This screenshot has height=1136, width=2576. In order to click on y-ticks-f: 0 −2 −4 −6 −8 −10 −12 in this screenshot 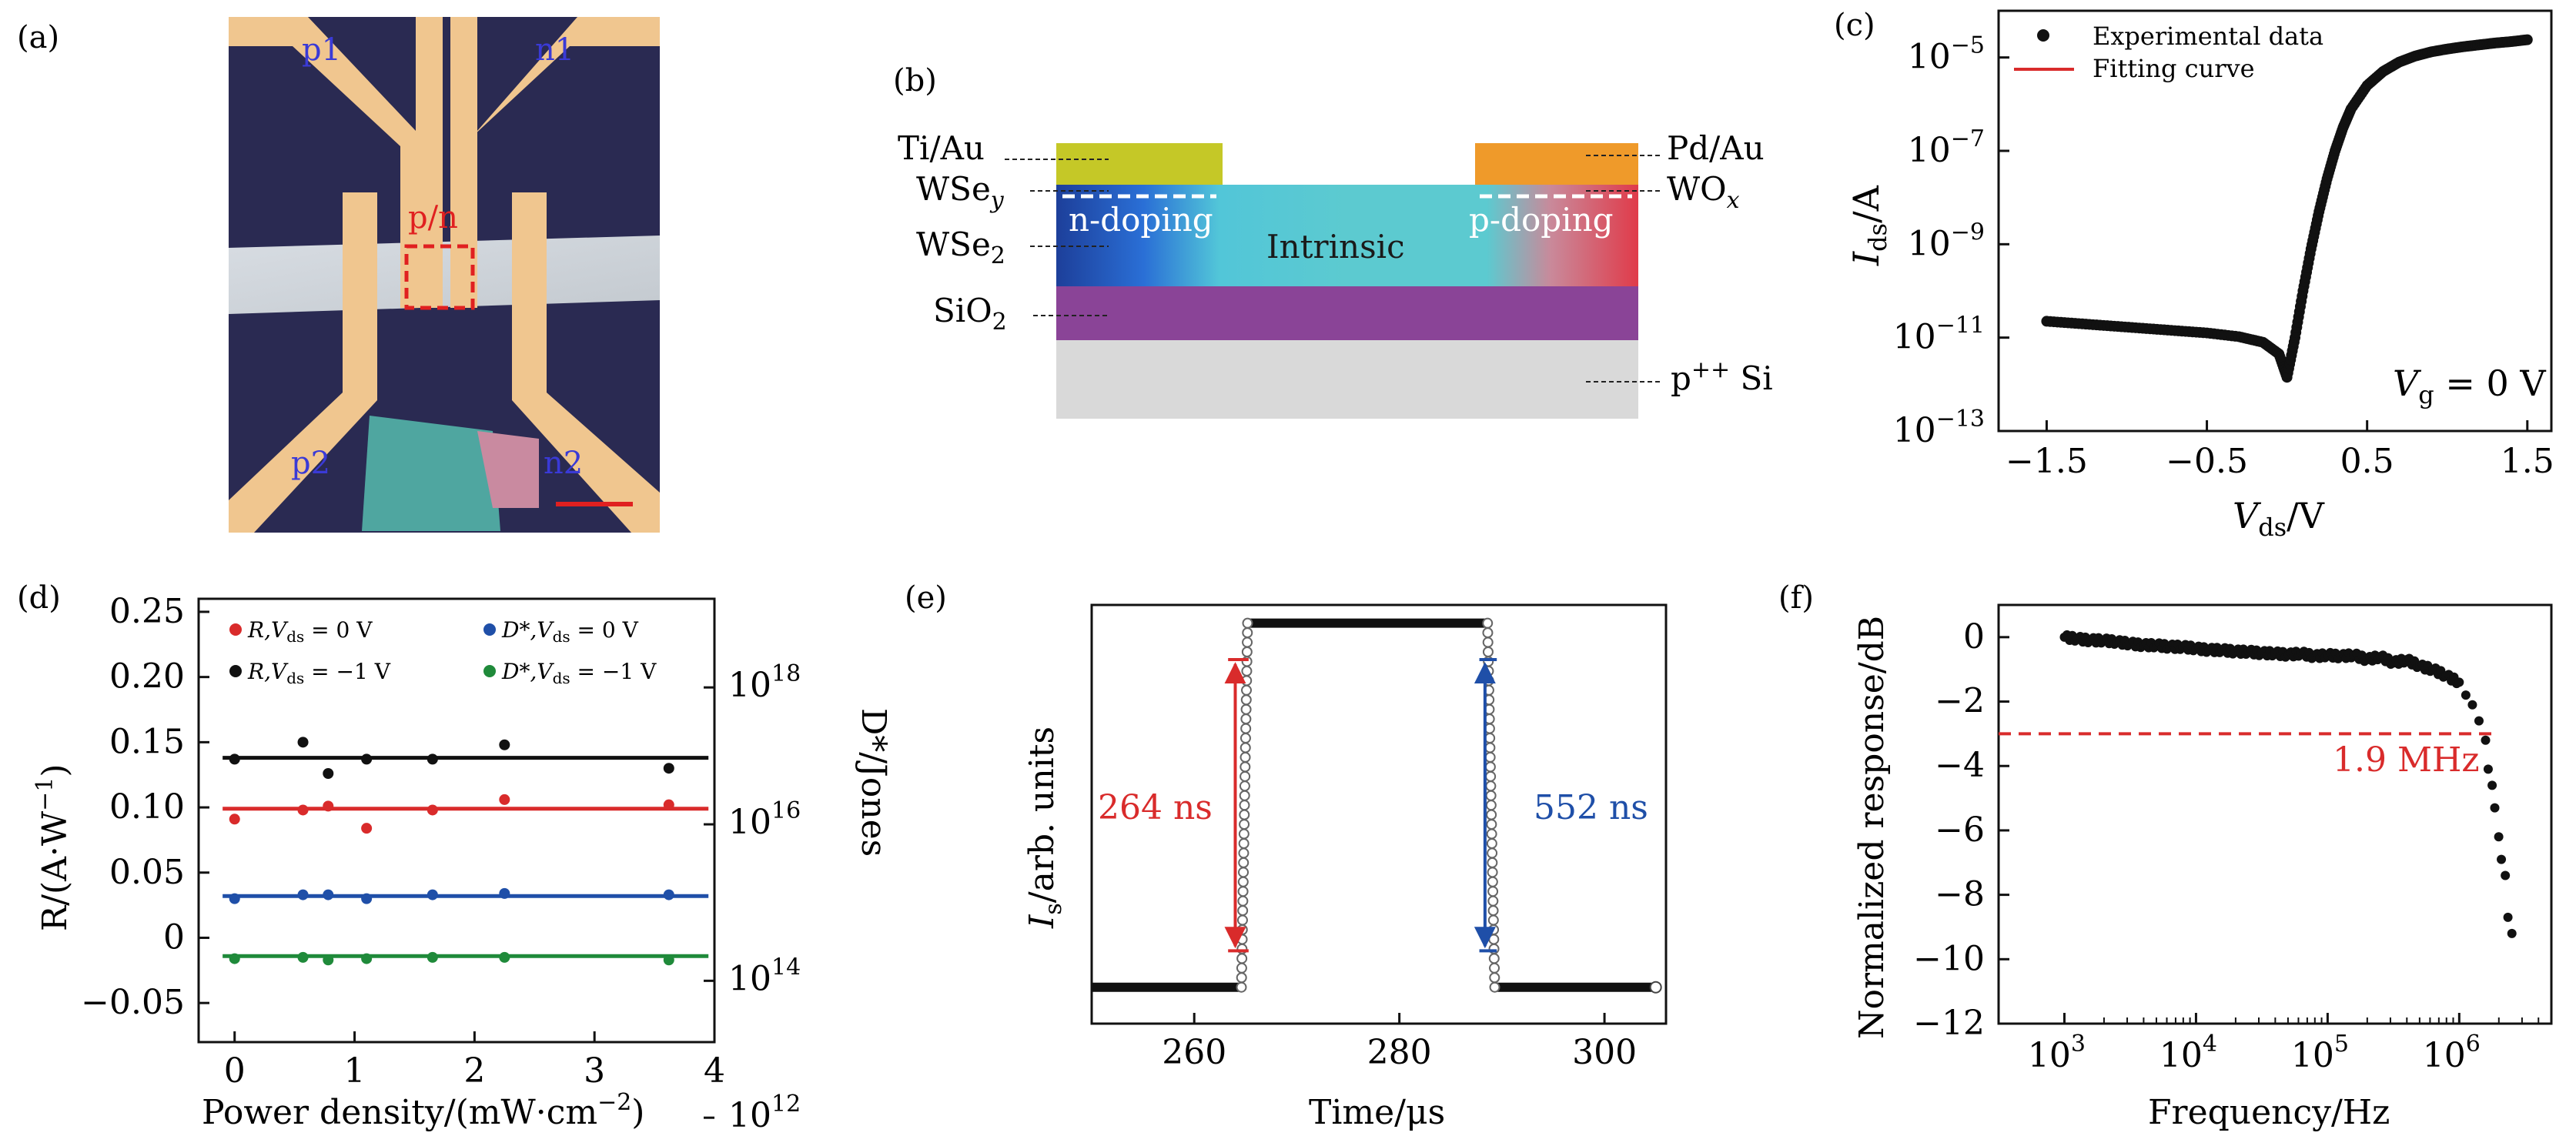, I will do `click(1961, 830)`.